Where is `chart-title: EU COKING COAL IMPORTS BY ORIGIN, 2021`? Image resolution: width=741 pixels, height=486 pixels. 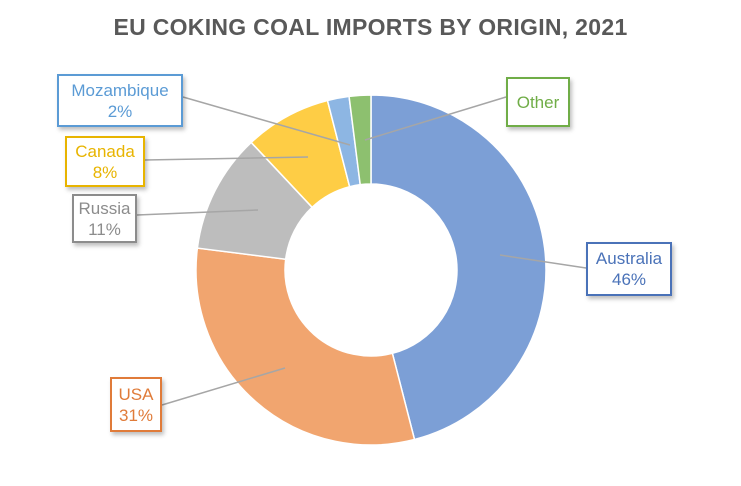 chart-title: EU COKING COAL IMPORTS BY ORIGIN, 2021 is located at coordinates (370, 27).